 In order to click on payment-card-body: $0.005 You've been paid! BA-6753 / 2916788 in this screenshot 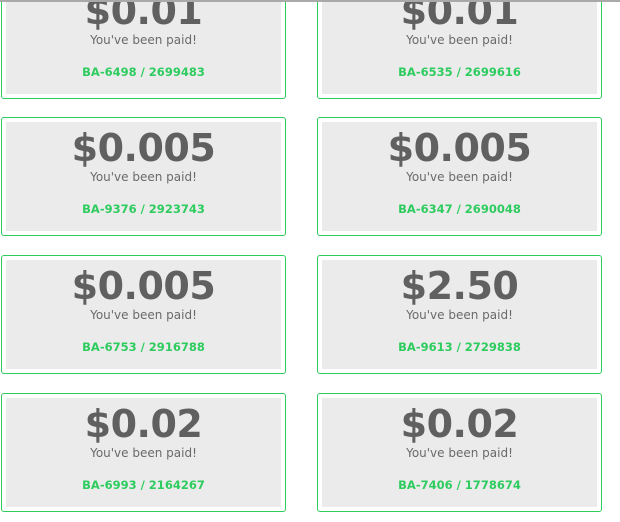, I will do `click(143, 314)`.